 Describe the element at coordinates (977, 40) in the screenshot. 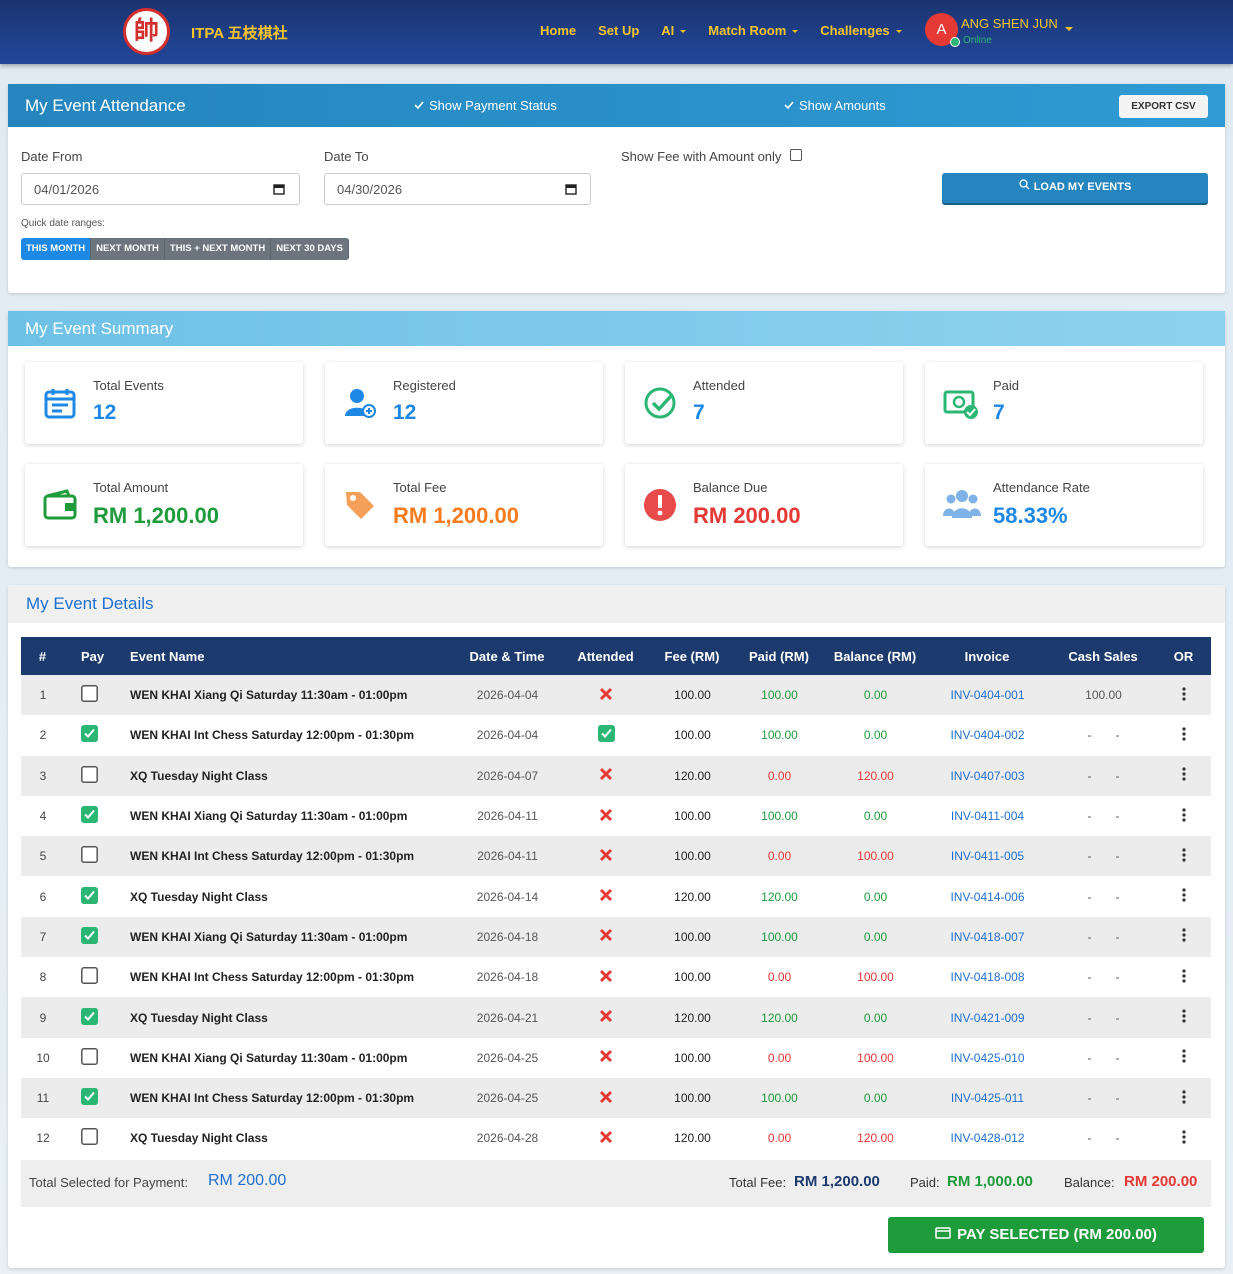

I see `user-status: Online` at that location.